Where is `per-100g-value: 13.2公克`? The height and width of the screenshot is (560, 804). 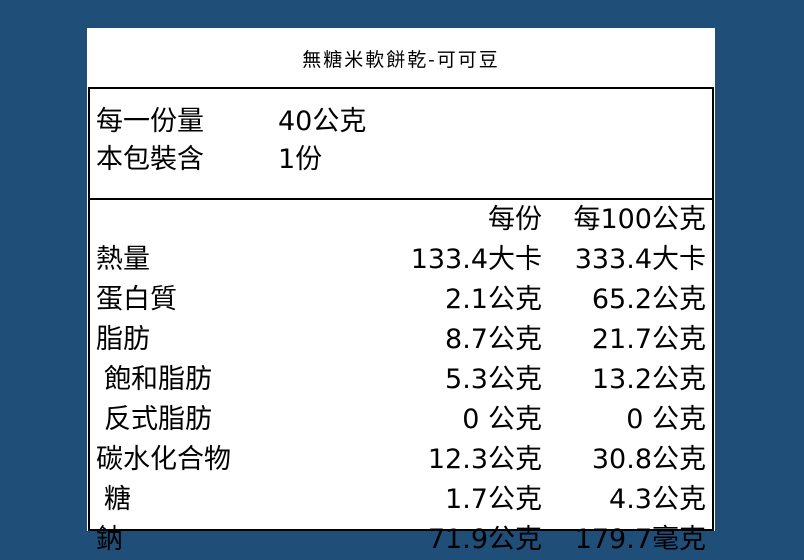
per-100g-value: 13.2公克 is located at coordinates (648, 379).